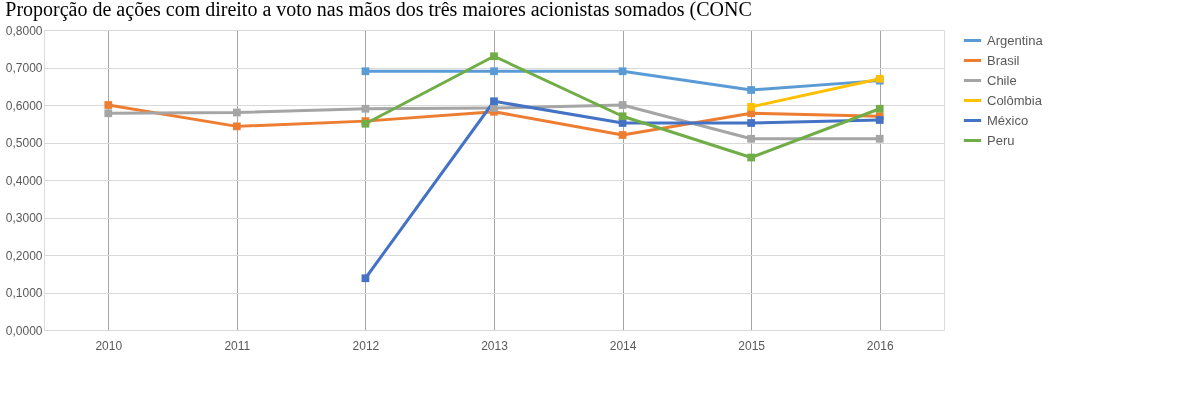  I want to click on y-tick-label: 0,3000, so click(24, 218).